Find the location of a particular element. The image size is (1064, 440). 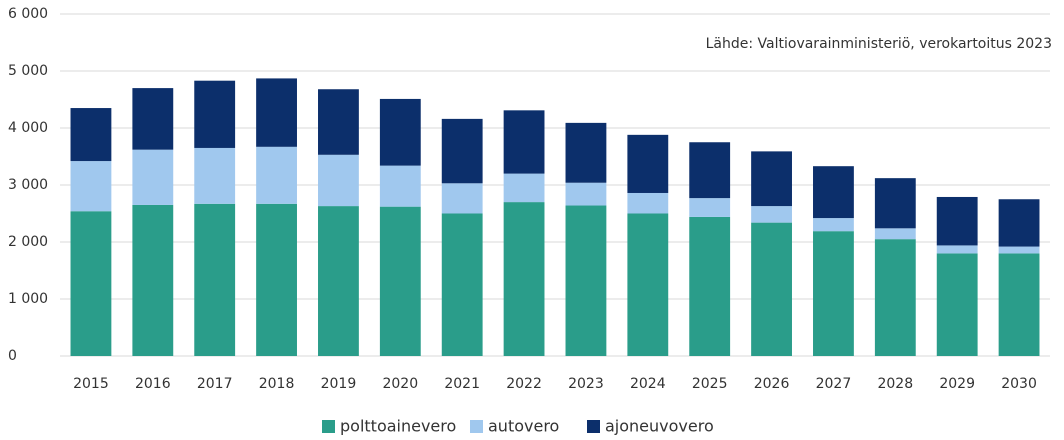

y-tick-label: 4 000 is located at coordinates (28, 128).